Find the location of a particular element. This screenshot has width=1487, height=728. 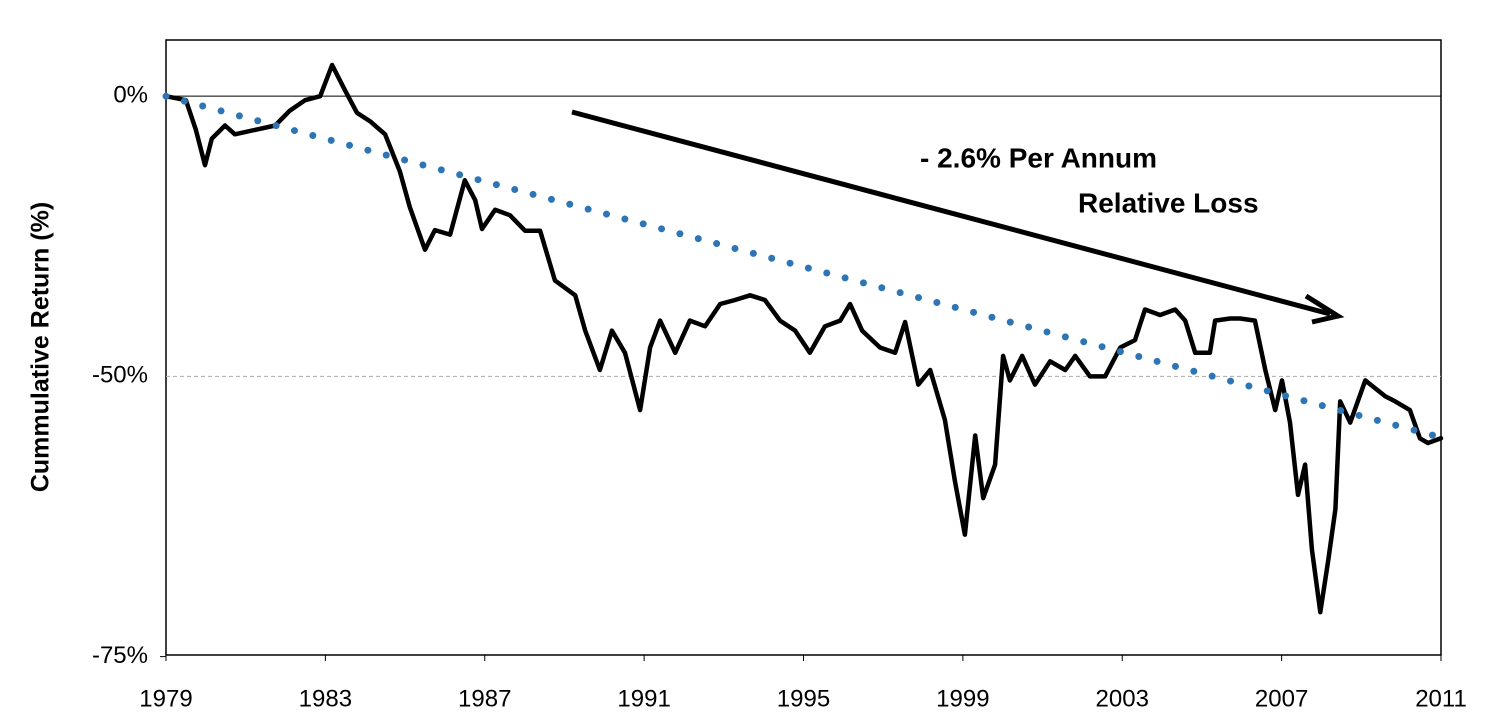

x-tick-label: 1979 is located at coordinates (165, 698).